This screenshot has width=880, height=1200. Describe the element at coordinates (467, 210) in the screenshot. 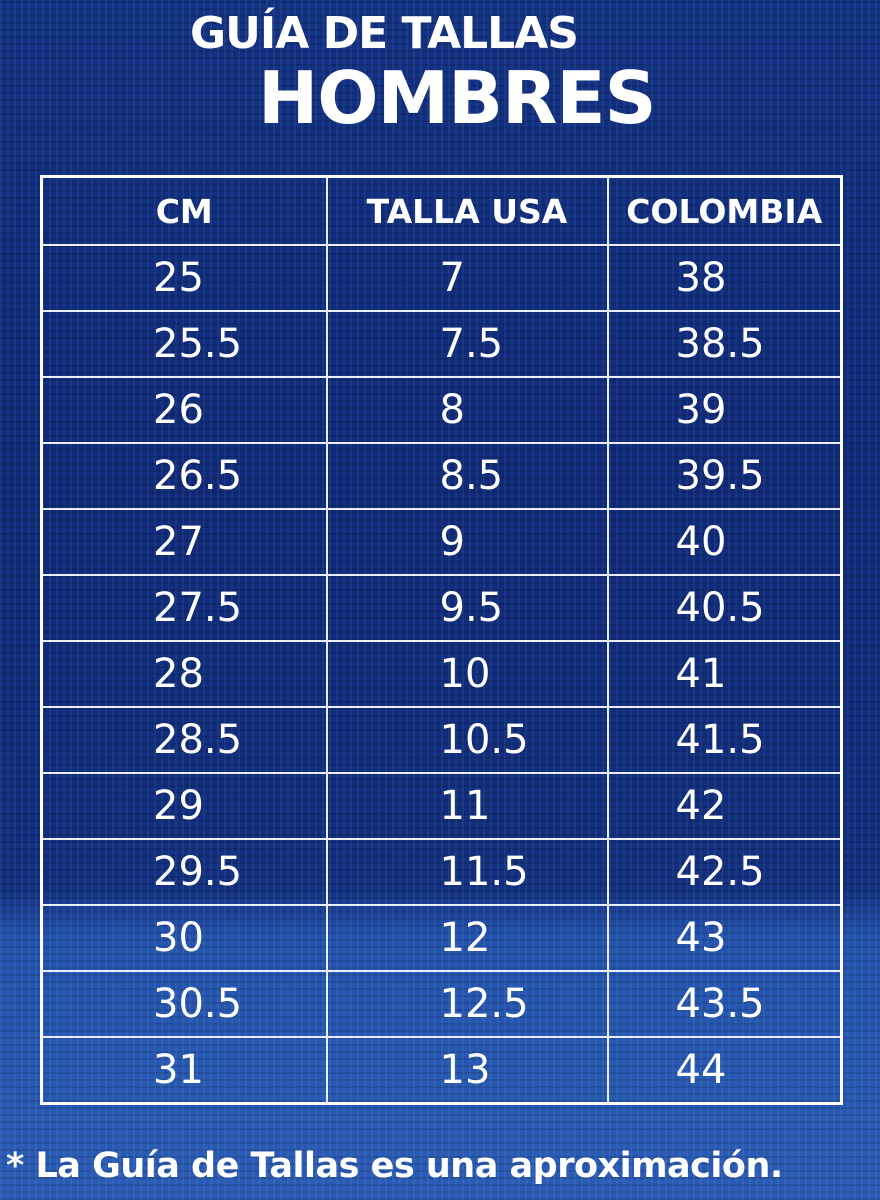

I see `header-talla-usa: TALLA USA` at that location.